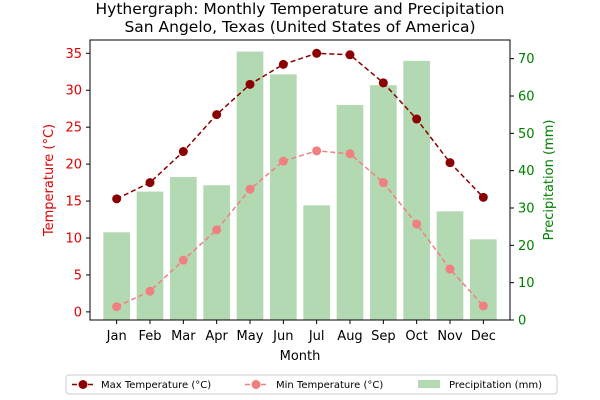 The image size is (600, 400). I want to click on max-temp-point-apr, so click(217, 115).